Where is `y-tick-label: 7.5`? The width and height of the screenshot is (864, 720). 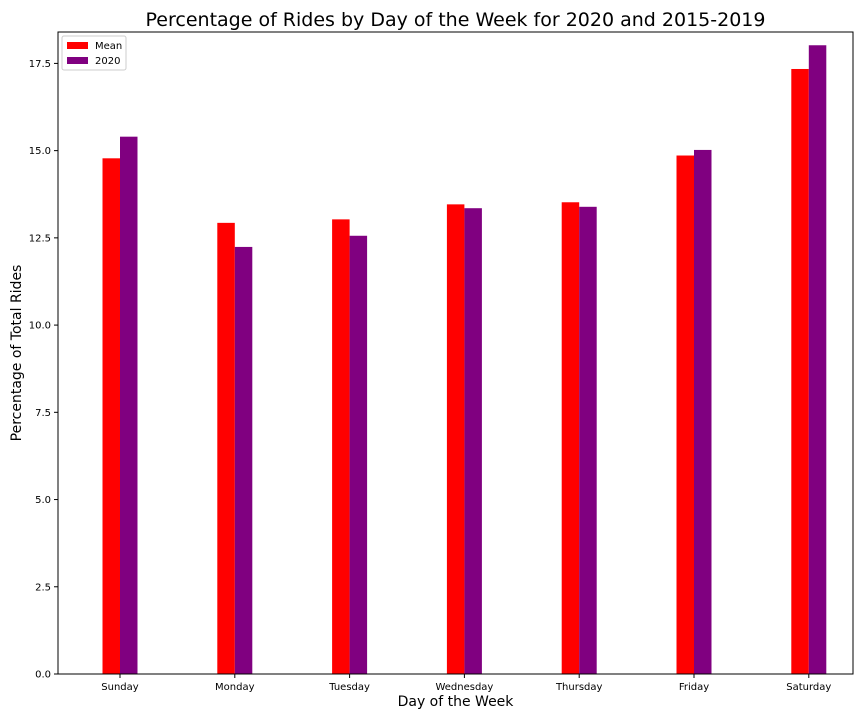 y-tick-label: 7.5 is located at coordinates (43, 413).